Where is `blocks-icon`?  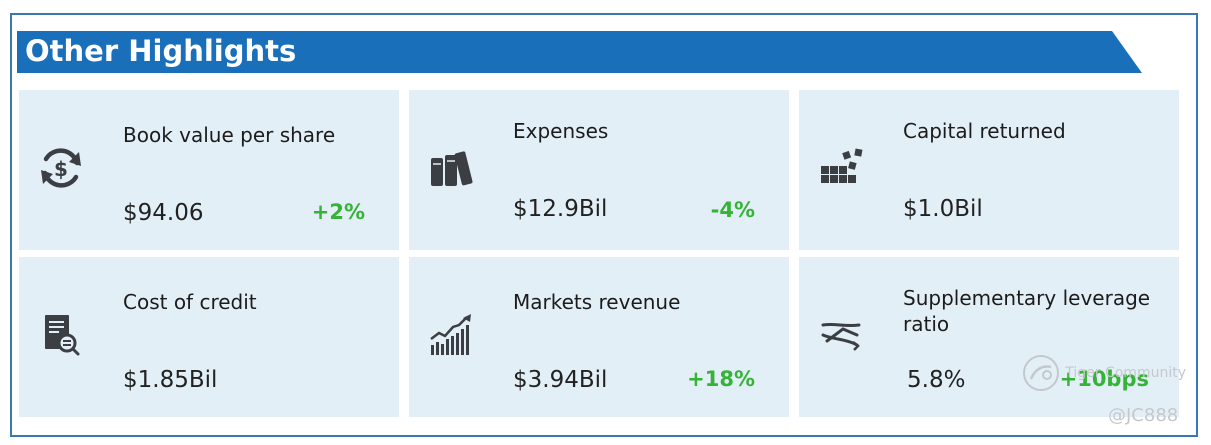
blocks-icon is located at coordinates (841, 168).